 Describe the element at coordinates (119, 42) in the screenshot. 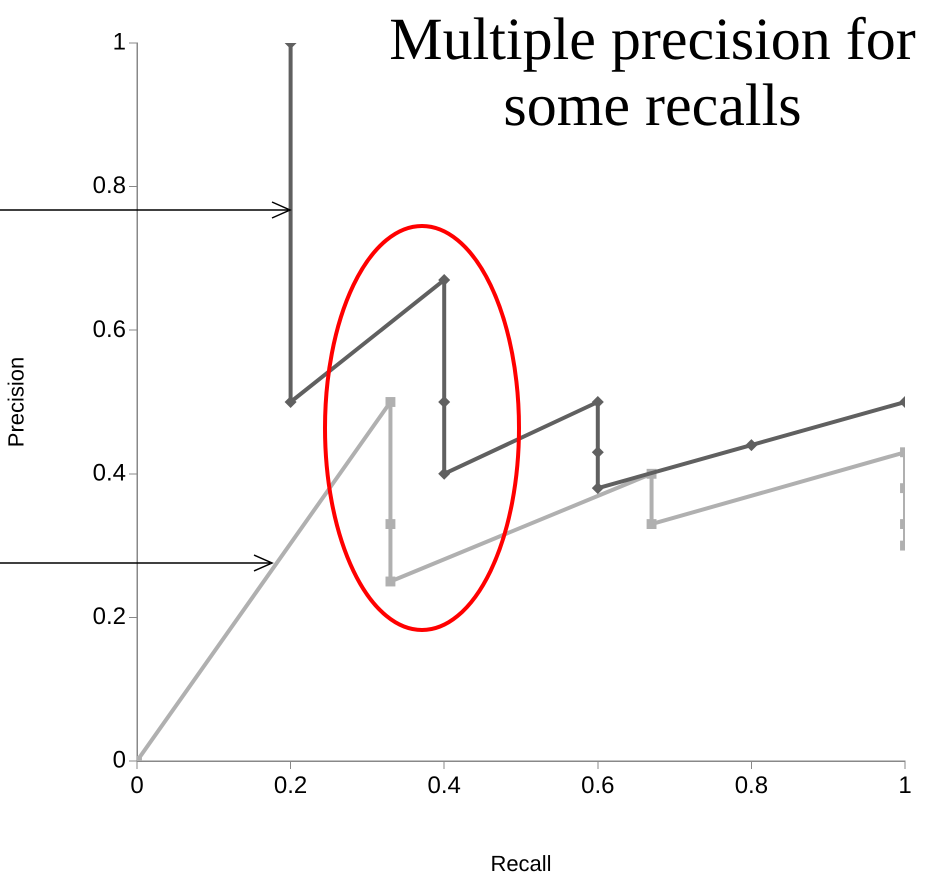

I see `y-tick-label: 1` at that location.